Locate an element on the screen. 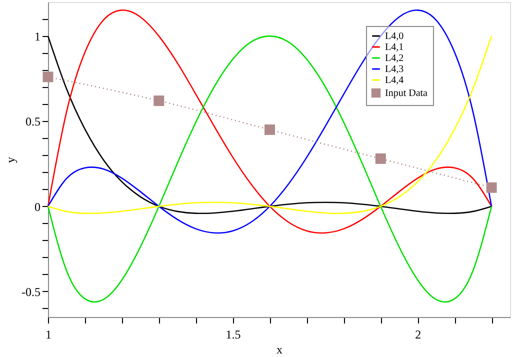  legend-label: L4,4 is located at coordinates (394, 80).